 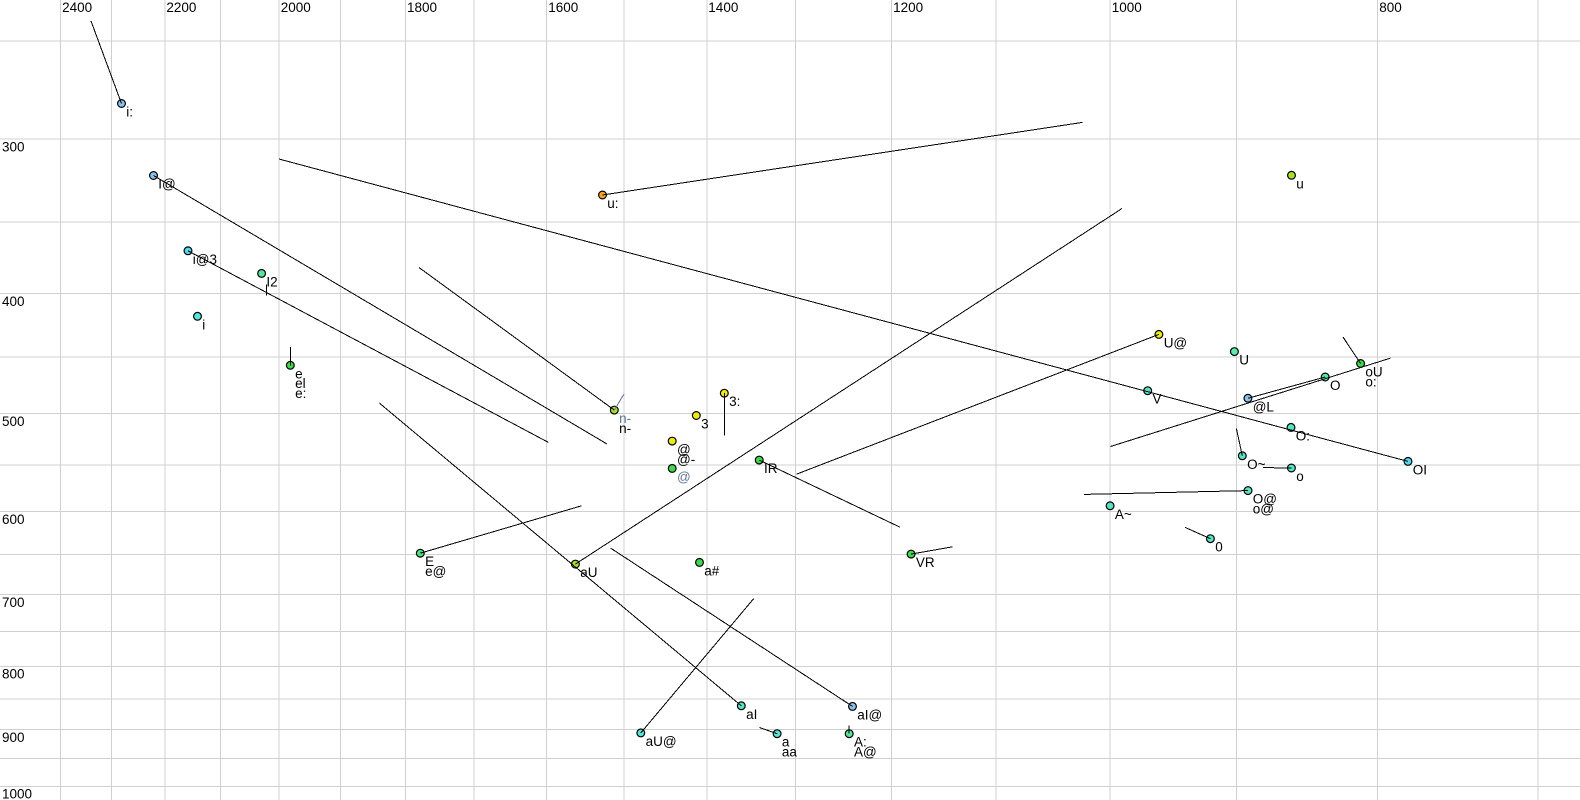 What do you see at coordinates (1303, 435) in the screenshot?
I see `svg-text: O:` at bounding box center [1303, 435].